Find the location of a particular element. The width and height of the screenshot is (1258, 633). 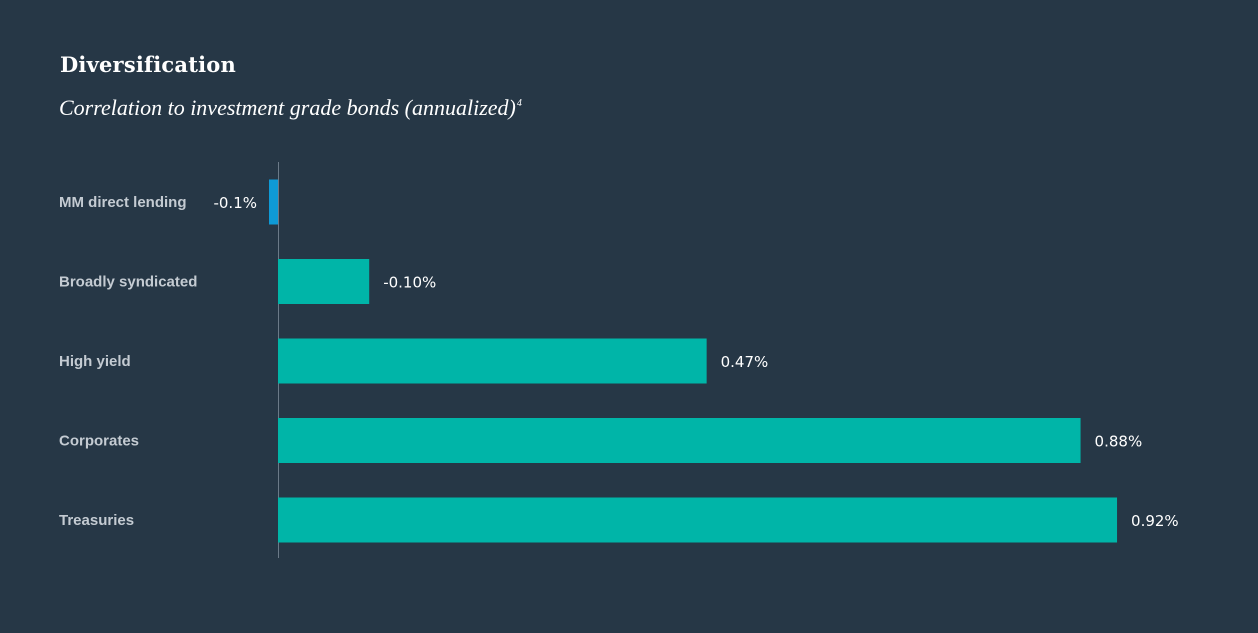

category-label: Treasuries is located at coordinates (96, 520).